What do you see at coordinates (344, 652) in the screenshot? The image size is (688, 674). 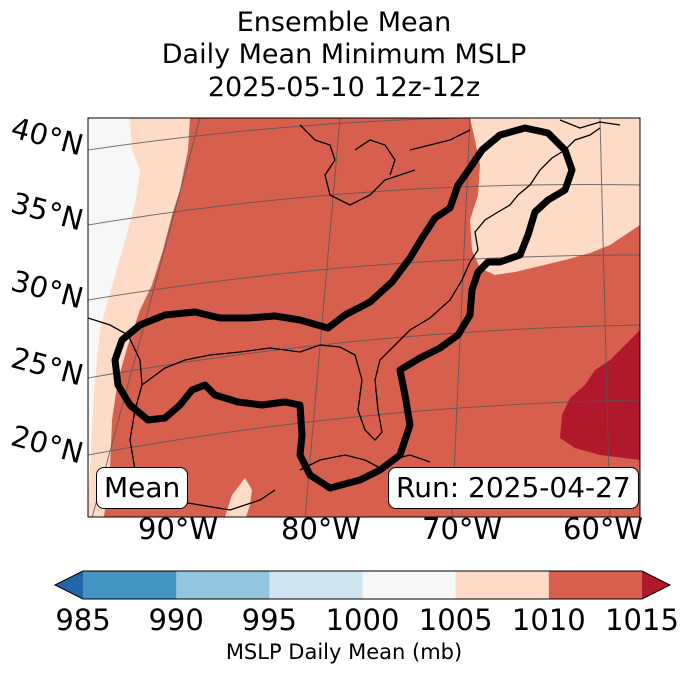 I see `colorbar-label: MSLP Daily Mean (mb)` at bounding box center [344, 652].